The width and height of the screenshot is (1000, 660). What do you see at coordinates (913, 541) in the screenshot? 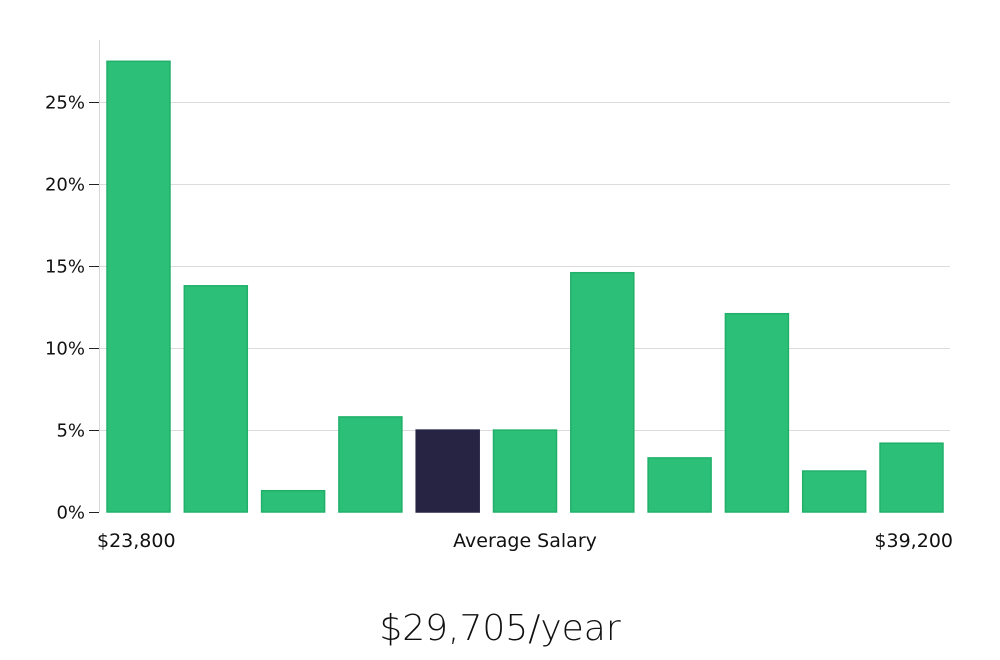
I see `x-axis-max-label: $39,200` at bounding box center [913, 541].